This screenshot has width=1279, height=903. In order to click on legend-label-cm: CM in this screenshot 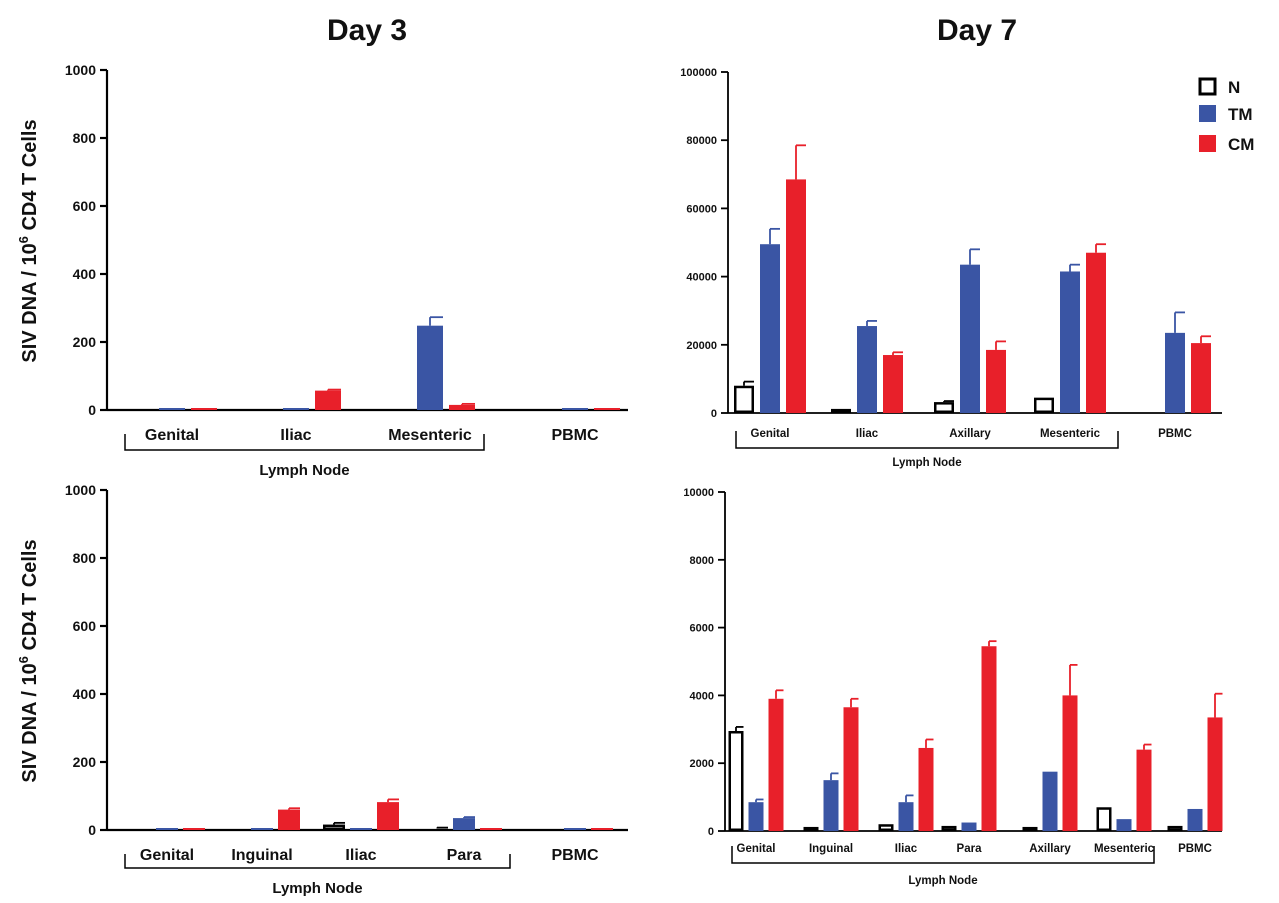, I will do `click(1241, 144)`.